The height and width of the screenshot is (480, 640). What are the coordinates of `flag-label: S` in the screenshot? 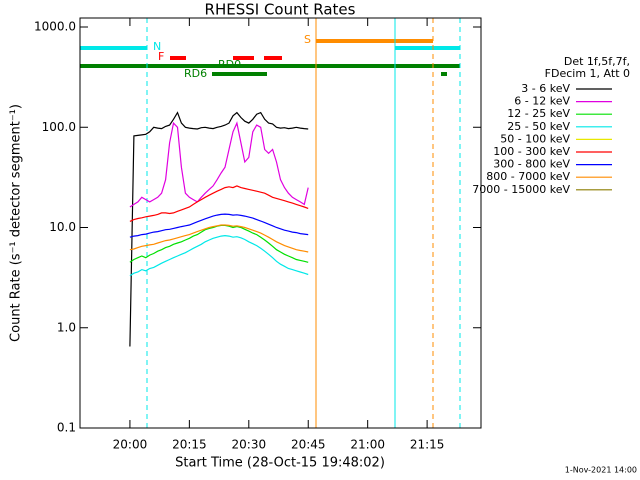 It's located at (307, 39).